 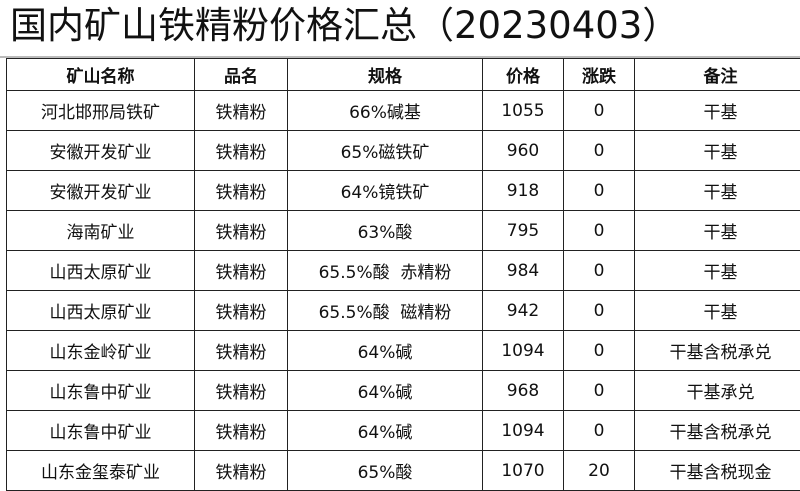 What do you see at coordinates (101, 351) in the screenshot?
I see `cell-mine-name: 山东金岭矿业` at bounding box center [101, 351].